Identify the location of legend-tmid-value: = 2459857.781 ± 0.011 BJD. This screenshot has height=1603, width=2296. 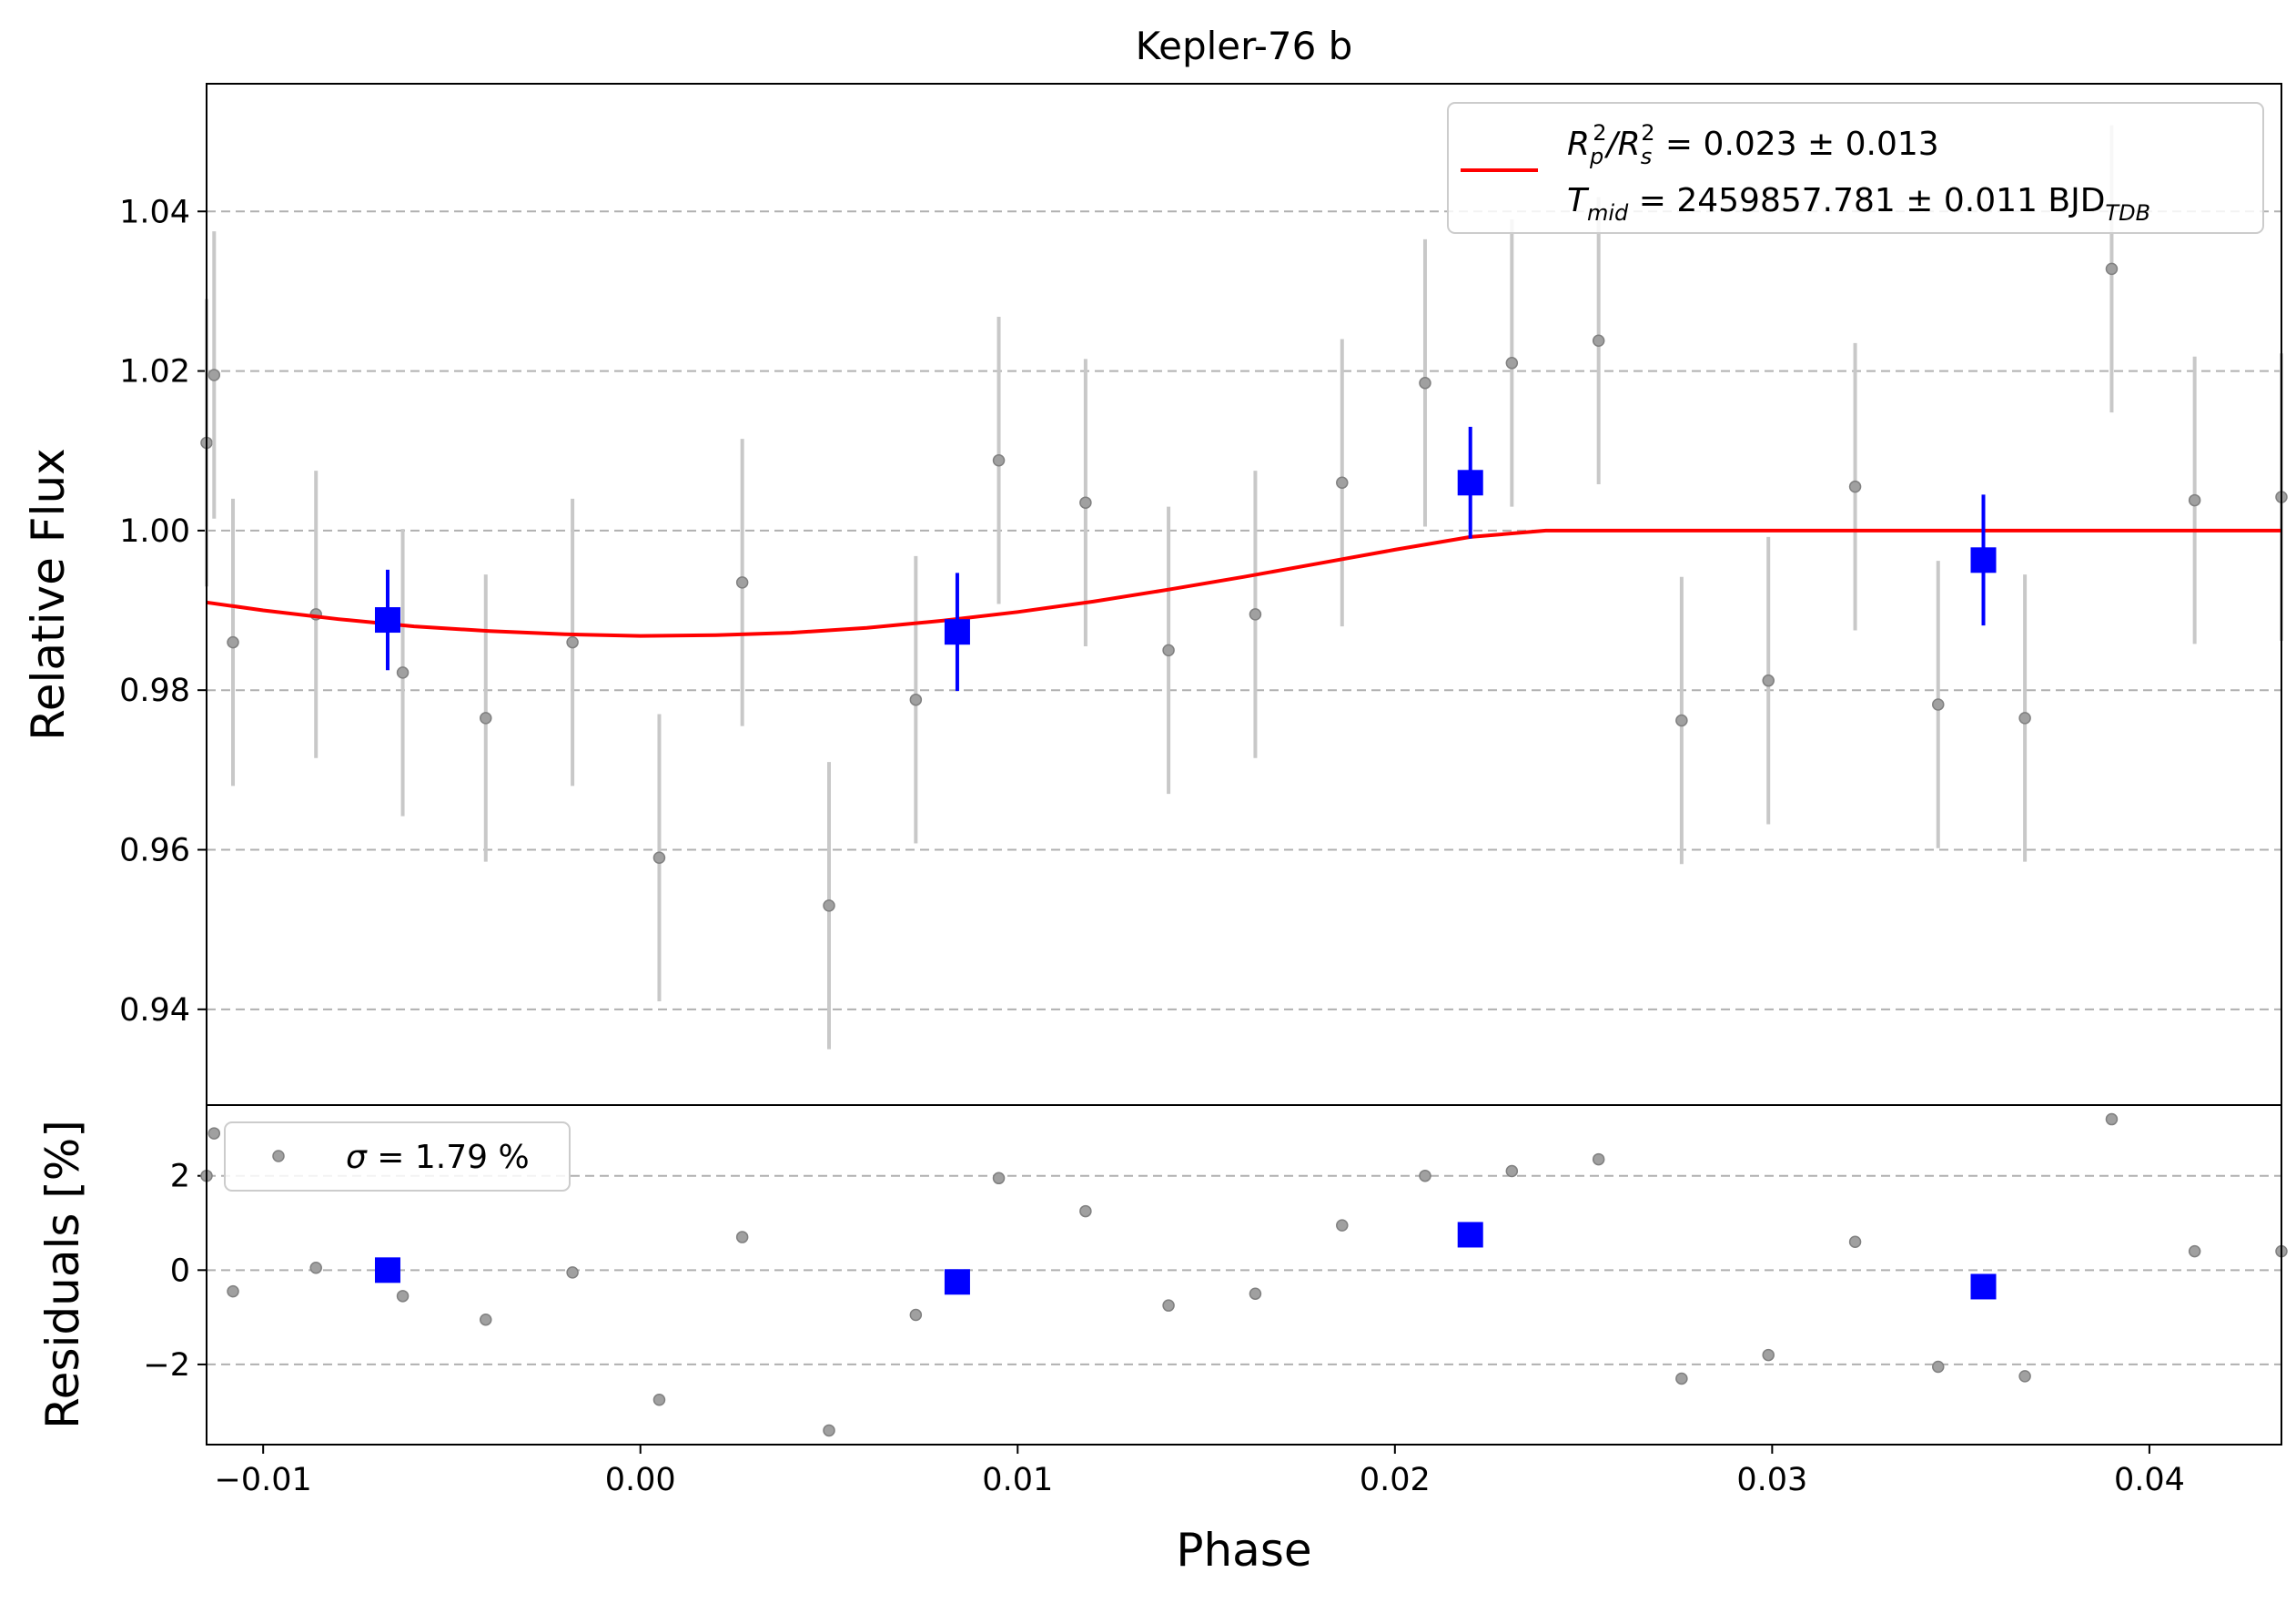
(1867, 200).